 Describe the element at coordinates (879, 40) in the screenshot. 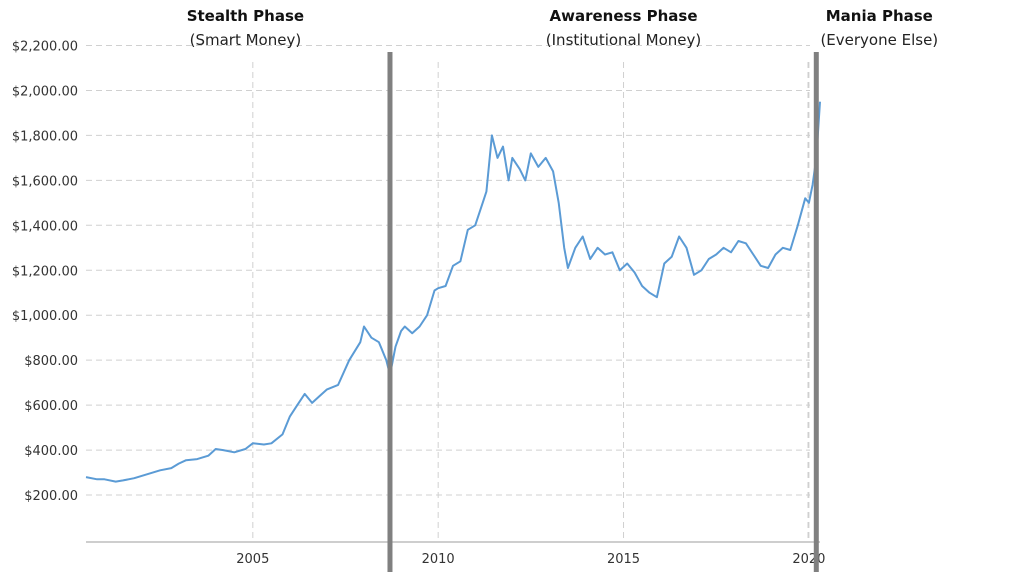

I see `phase-subtitle: (Everyone Else)` at that location.